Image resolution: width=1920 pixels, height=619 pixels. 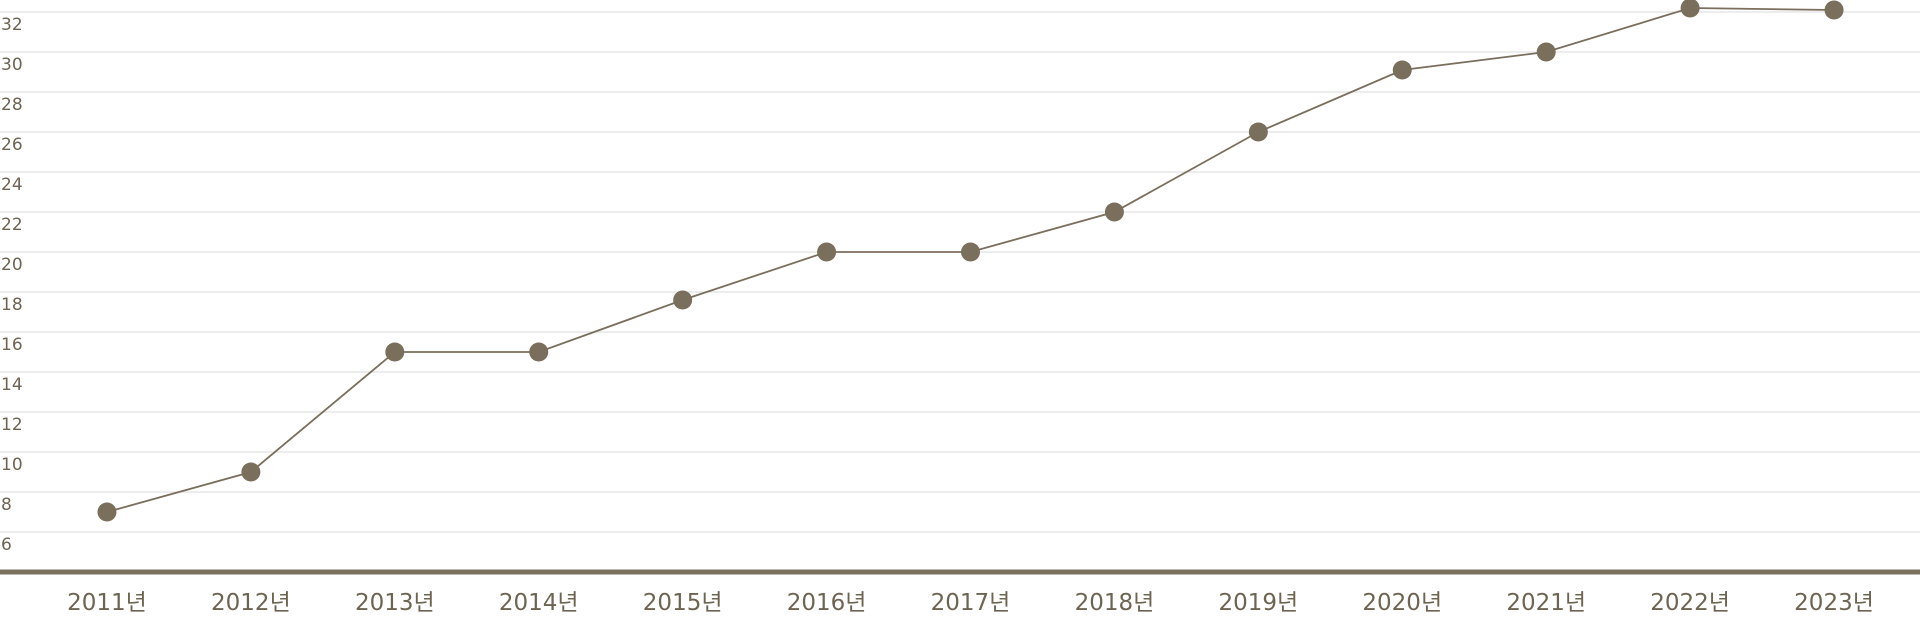 I want to click on x-tick-label: 2015년, so click(x=683, y=603).